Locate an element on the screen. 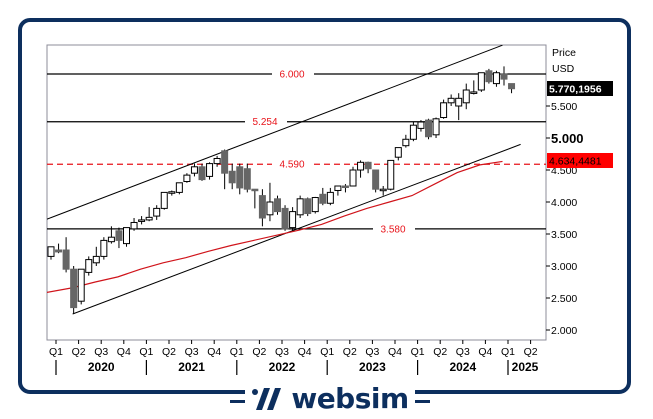 This screenshot has height=419, width=653. level-label: 4.590 is located at coordinates (291, 165).